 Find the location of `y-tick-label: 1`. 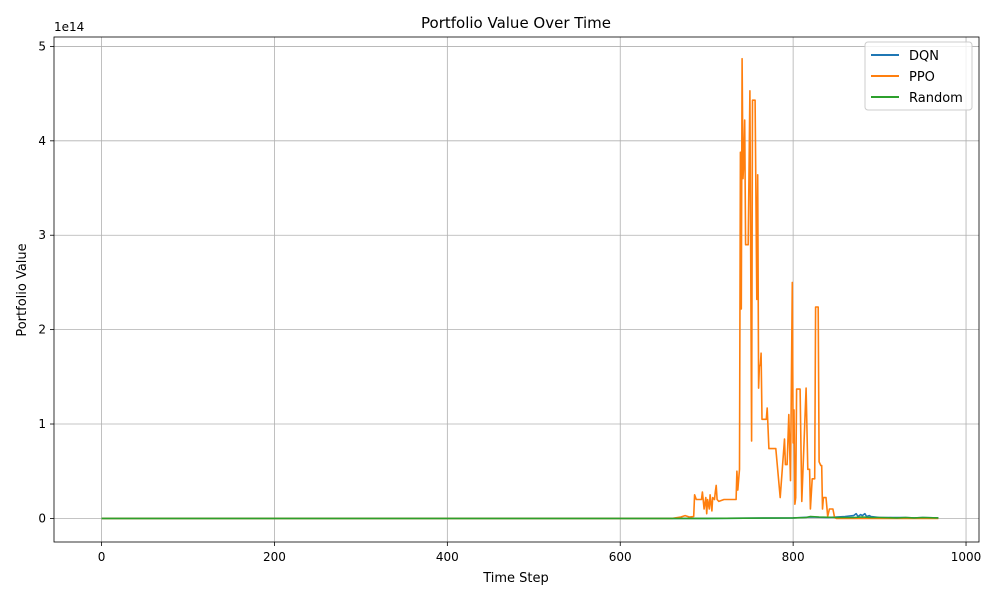

y-tick-label: 1 is located at coordinates (42, 424).